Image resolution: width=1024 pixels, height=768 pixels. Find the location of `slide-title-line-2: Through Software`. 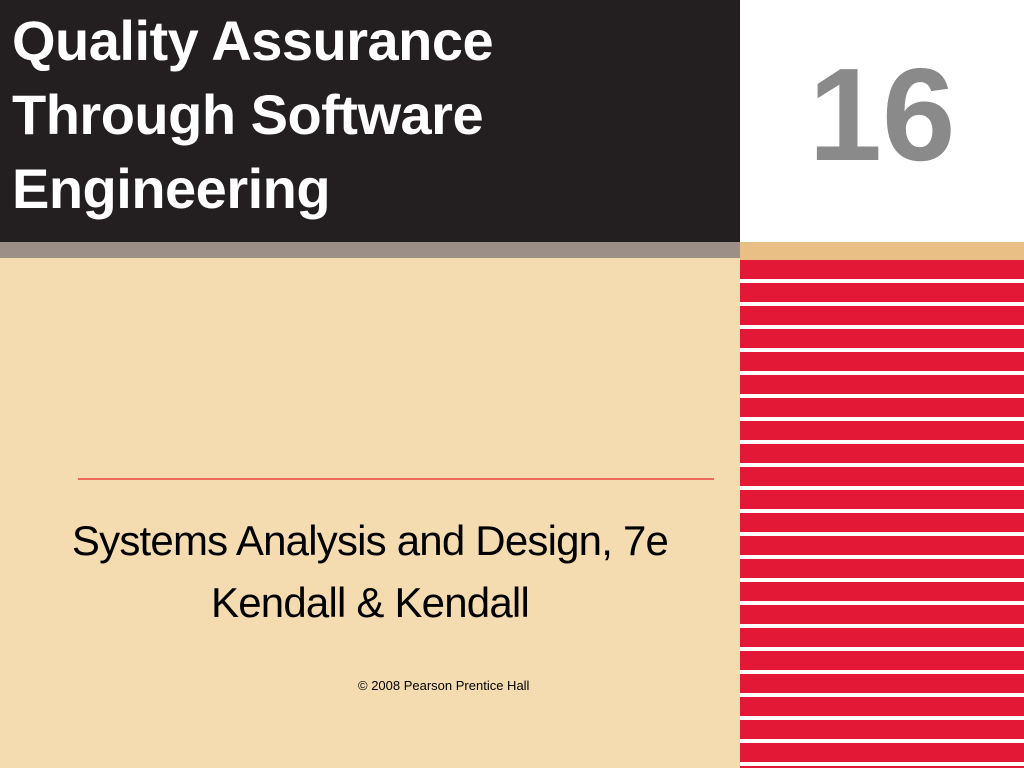

slide-title-line-2: Through Software is located at coordinates (248, 114).